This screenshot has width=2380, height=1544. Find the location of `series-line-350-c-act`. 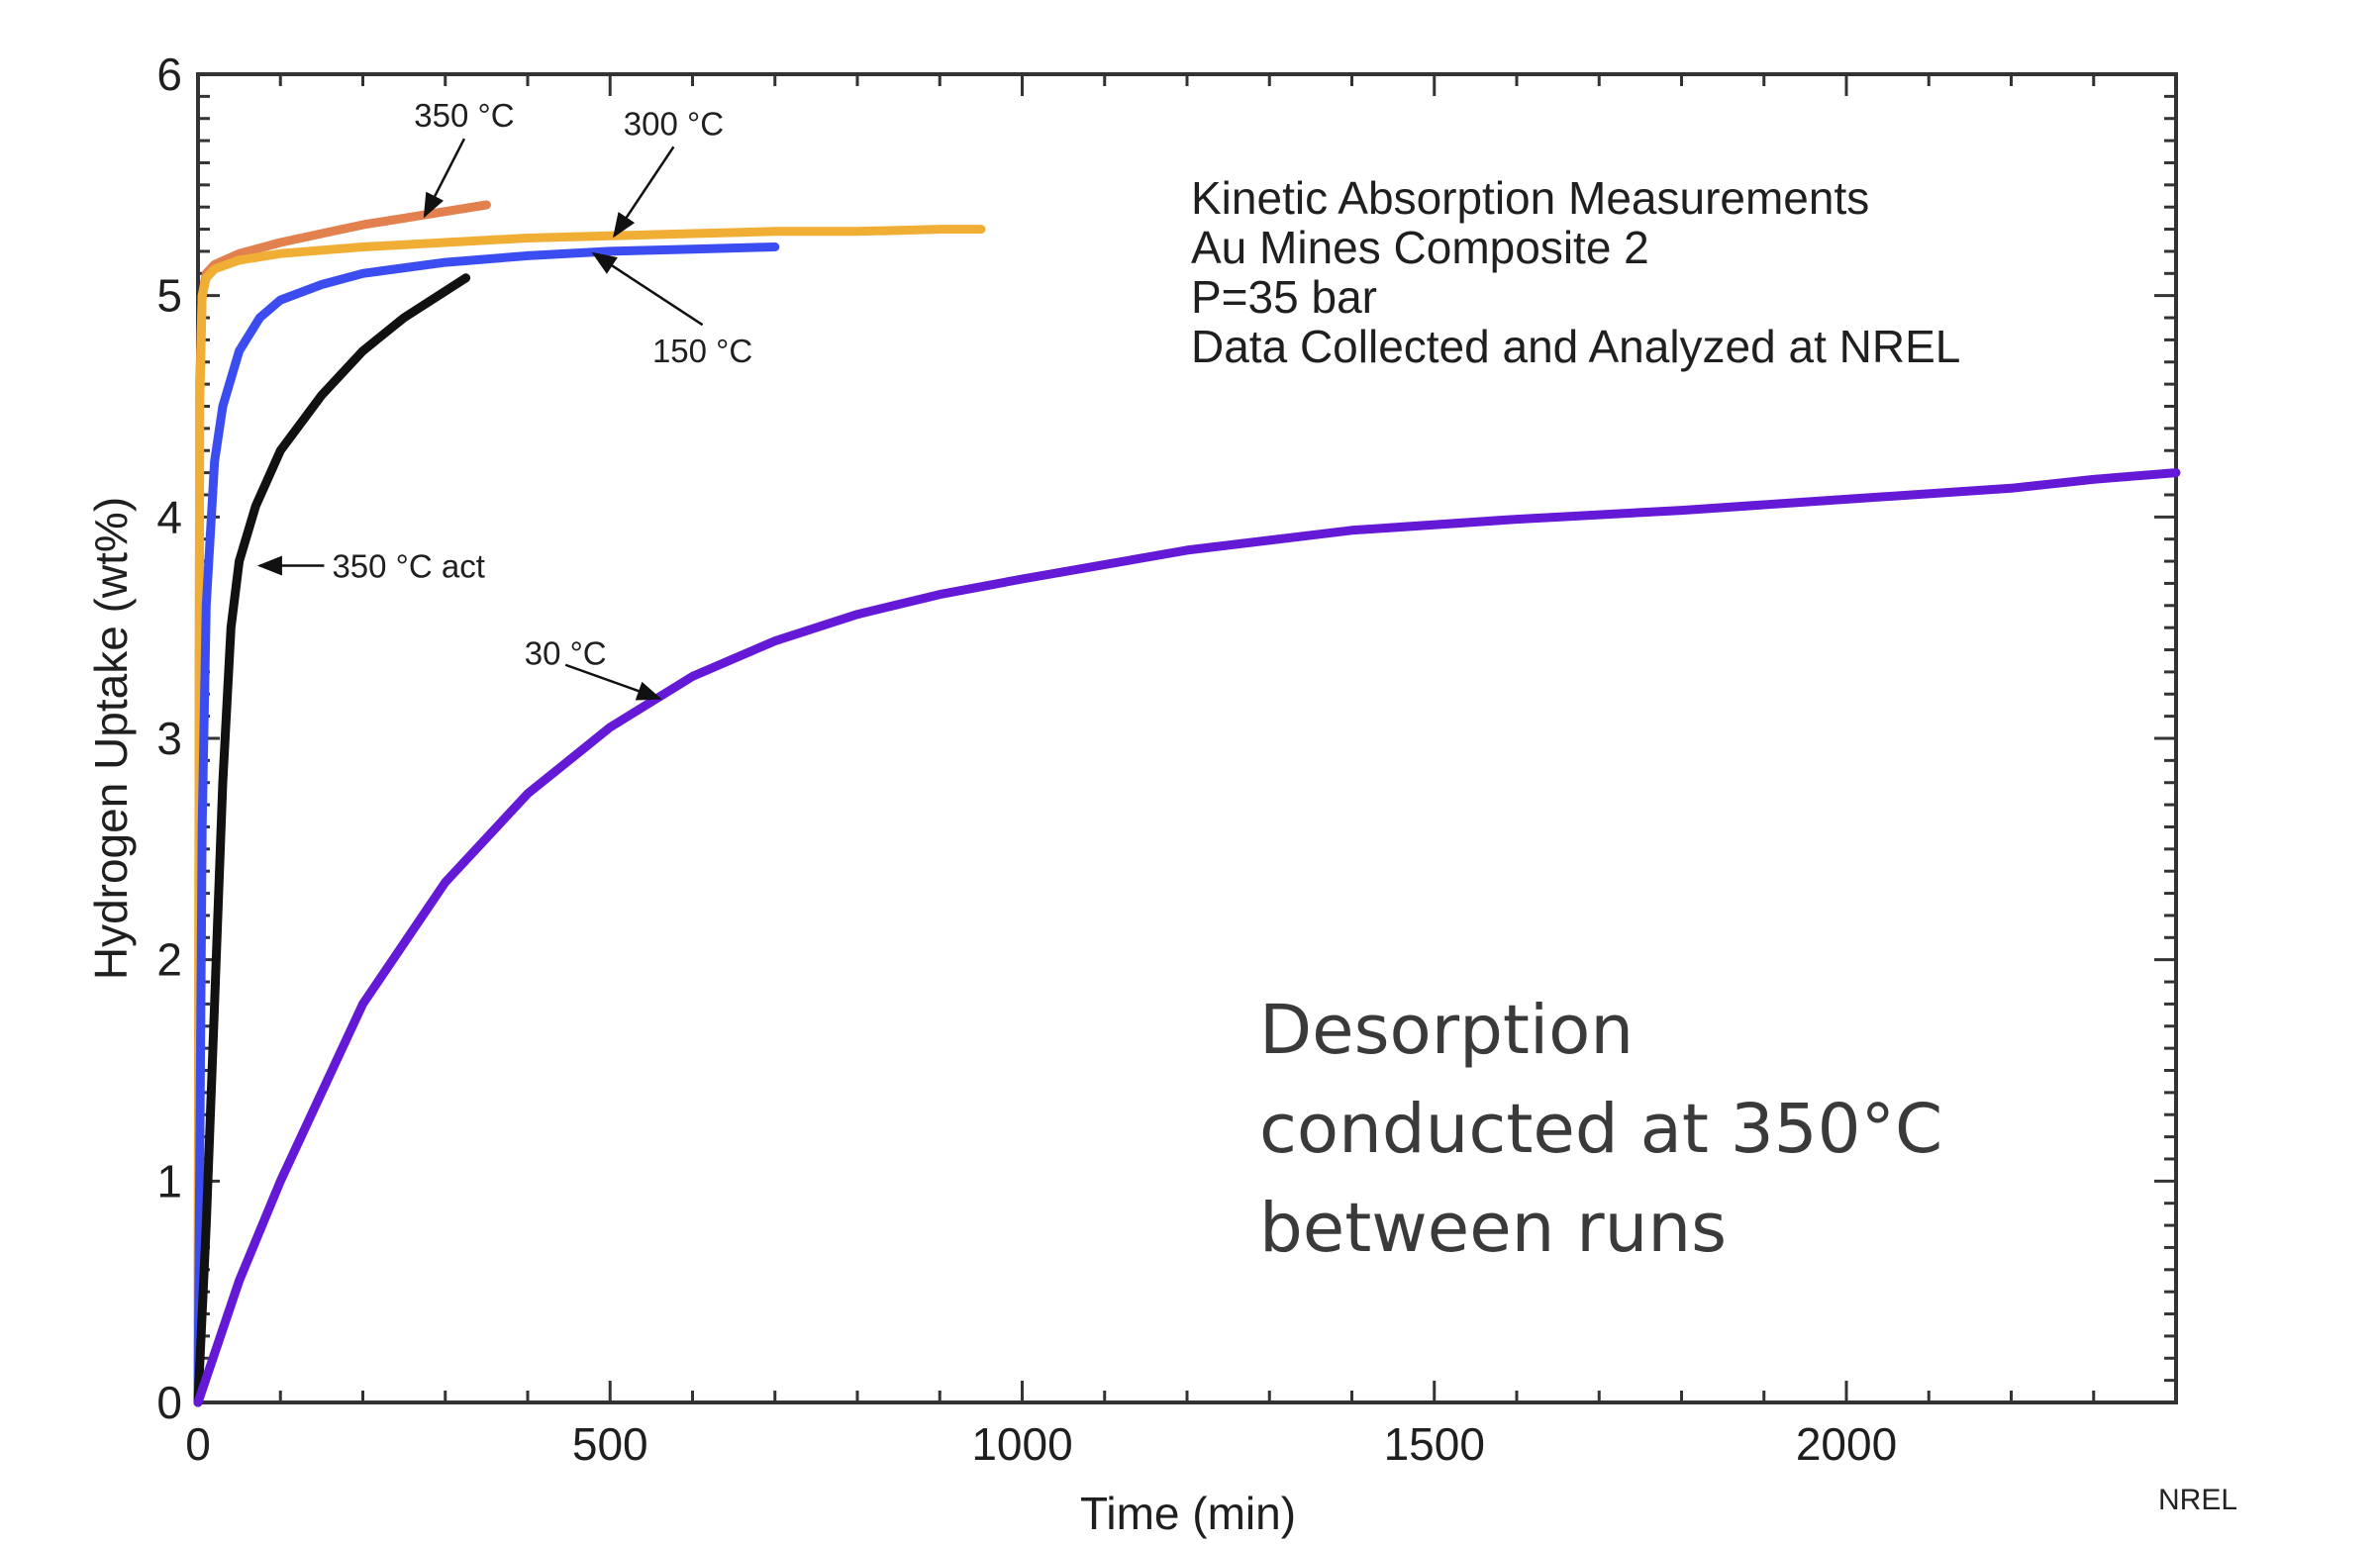

series-line-350-c-act is located at coordinates (332, 840).